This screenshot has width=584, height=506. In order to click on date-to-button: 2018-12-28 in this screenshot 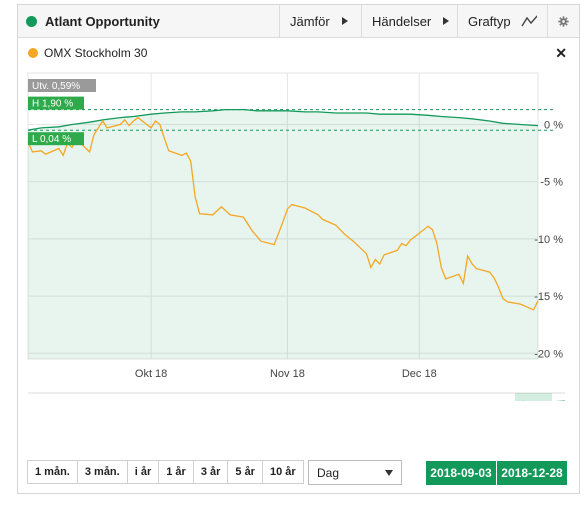, I will do `click(532, 473)`.